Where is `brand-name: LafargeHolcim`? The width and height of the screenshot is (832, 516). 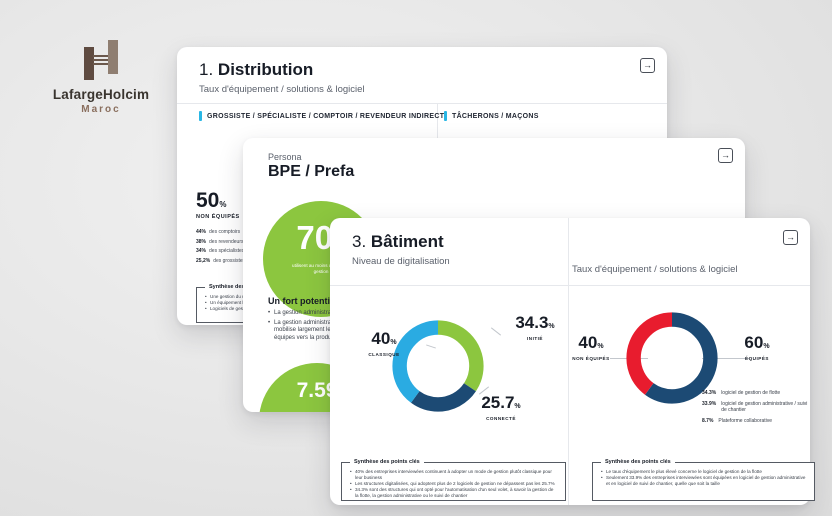 brand-name: LafargeHolcim is located at coordinates (101, 94).